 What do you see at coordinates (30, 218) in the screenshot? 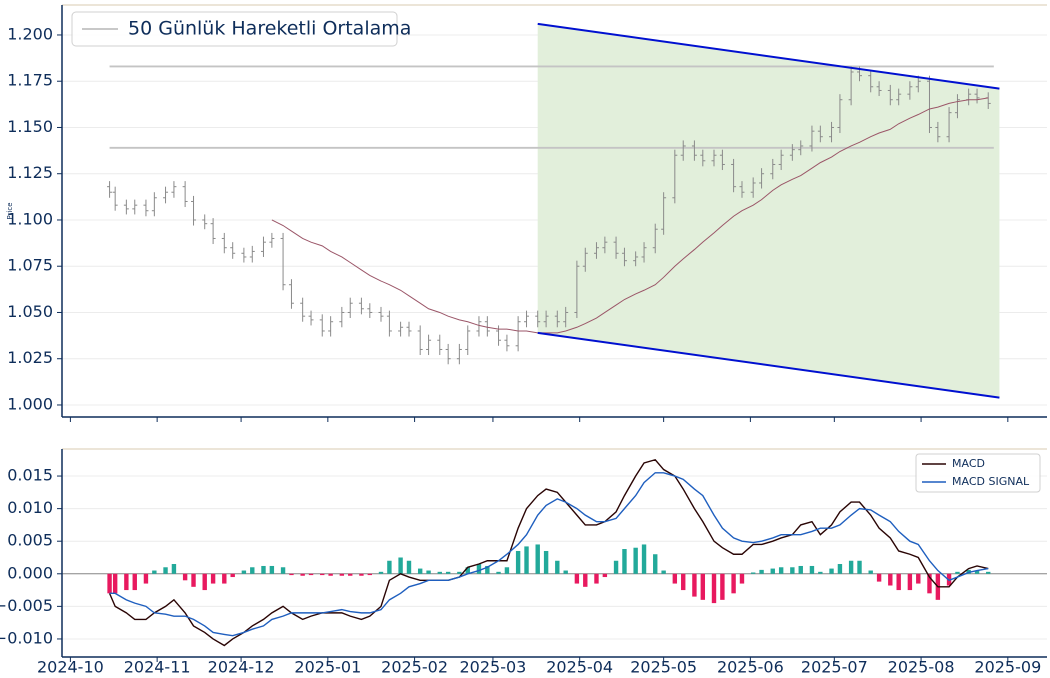
I see `y-tick-label: 1.100` at bounding box center [30, 218].